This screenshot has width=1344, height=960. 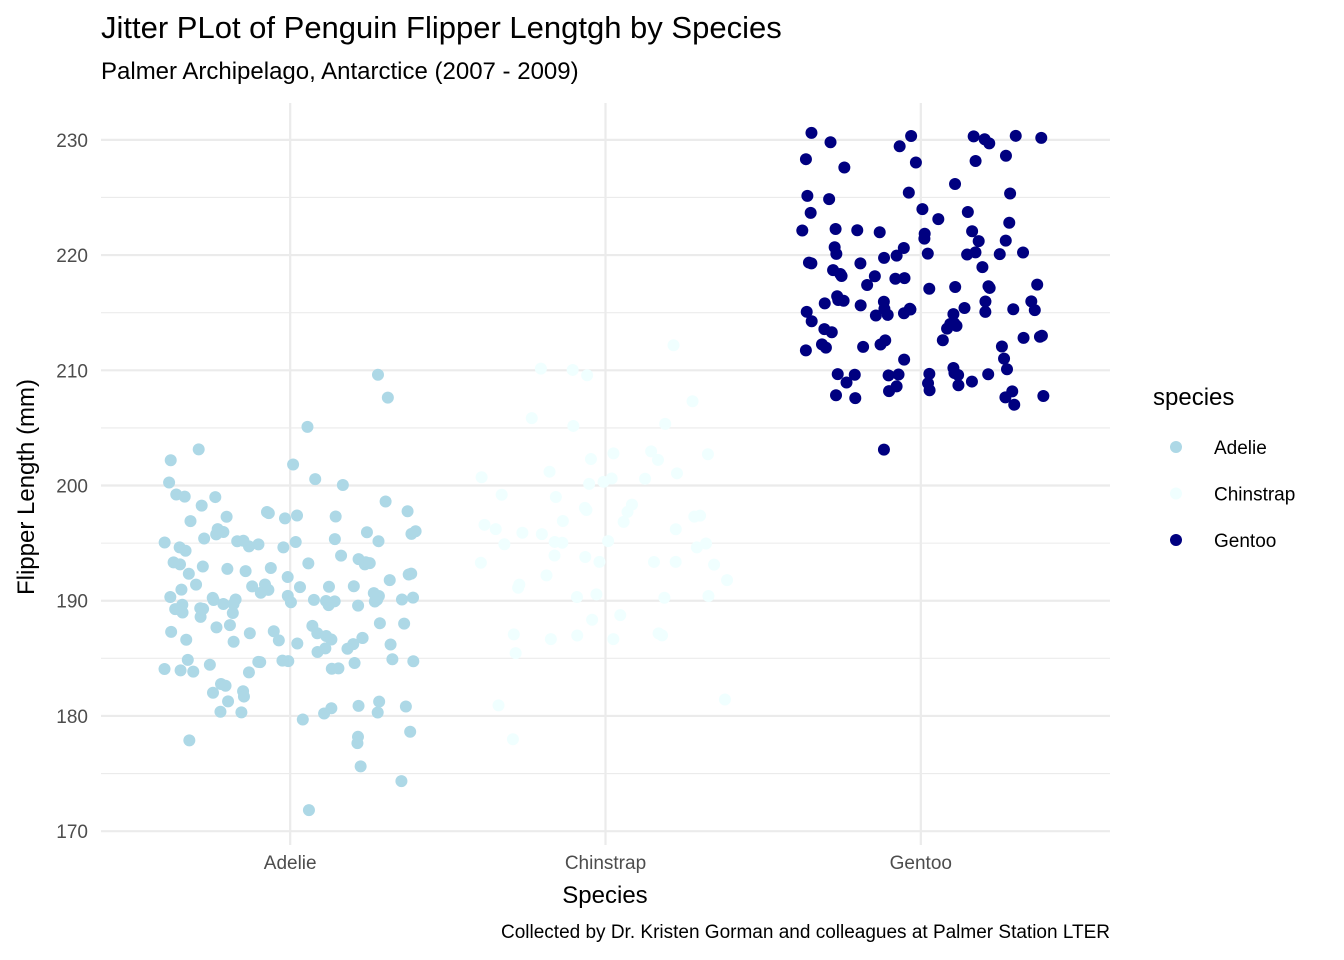 I want to click on x-tick-label: Chinstrap, so click(x=605, y=863).